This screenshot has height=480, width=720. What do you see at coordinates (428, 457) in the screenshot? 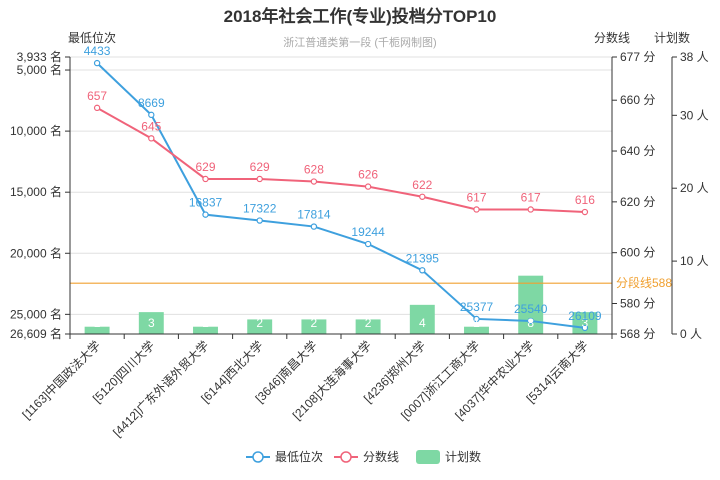
I see `legend-marker` at bounding box center [428, 457].